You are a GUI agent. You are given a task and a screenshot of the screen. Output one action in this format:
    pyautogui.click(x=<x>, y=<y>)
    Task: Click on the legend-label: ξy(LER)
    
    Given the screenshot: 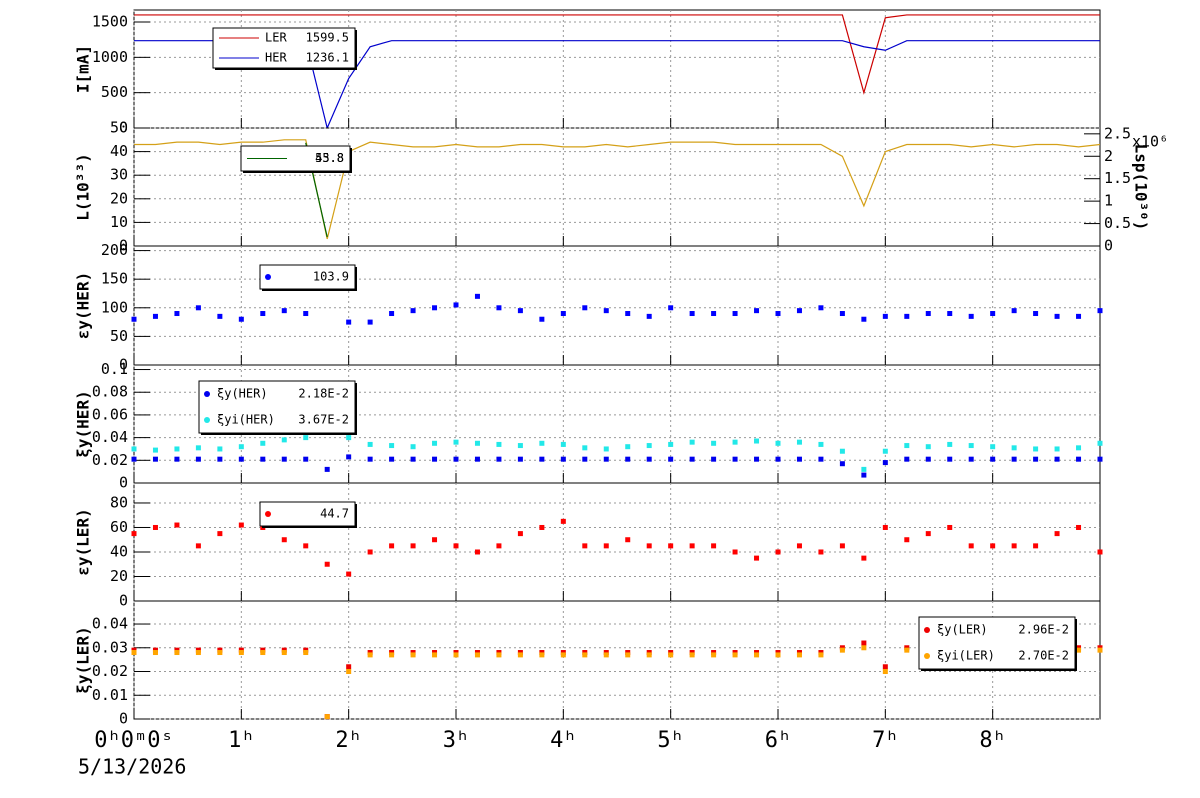 What is the action you would take?
    pyautogui.click(x=962, y=630)
    